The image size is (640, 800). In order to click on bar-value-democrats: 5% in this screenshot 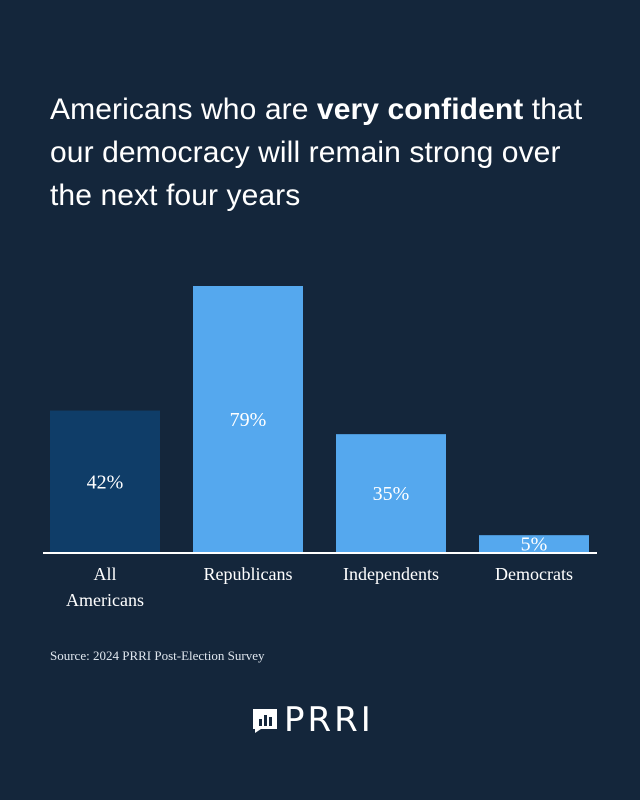, I will do `click(534, 545)`.